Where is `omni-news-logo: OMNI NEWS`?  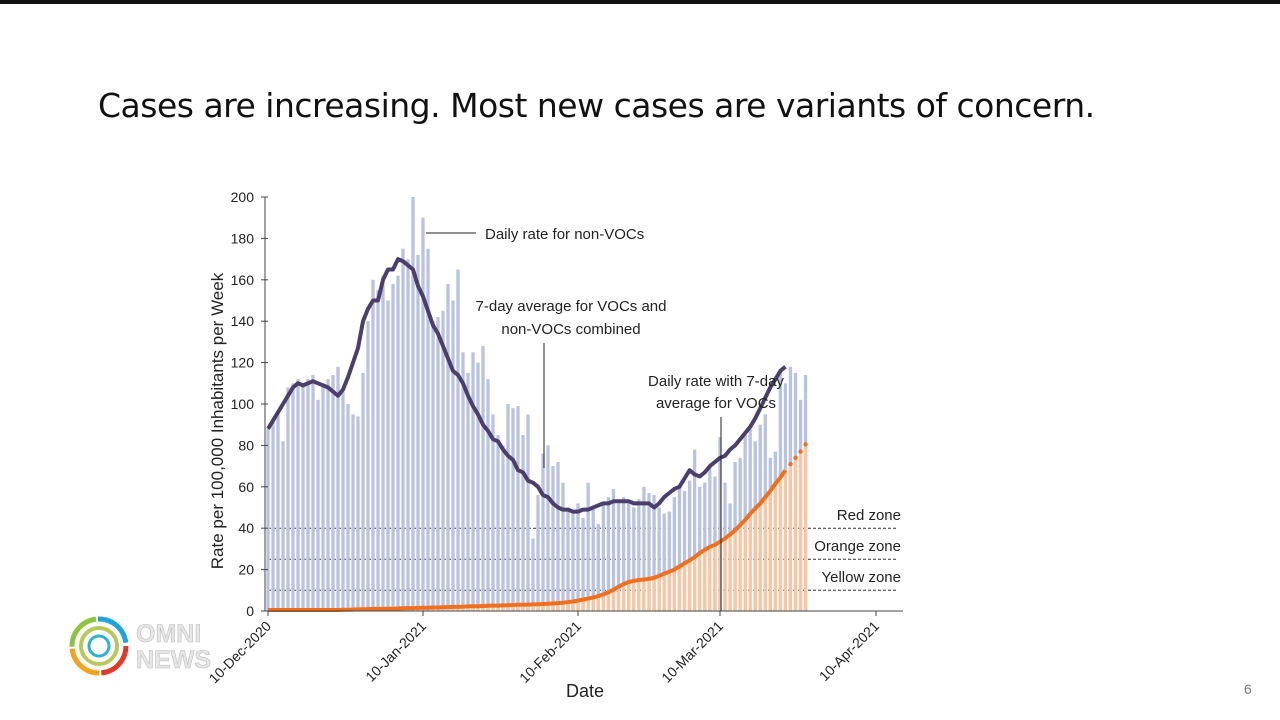
omni-news-logo: OMNI NEWS is located at coordinates (140, 646).